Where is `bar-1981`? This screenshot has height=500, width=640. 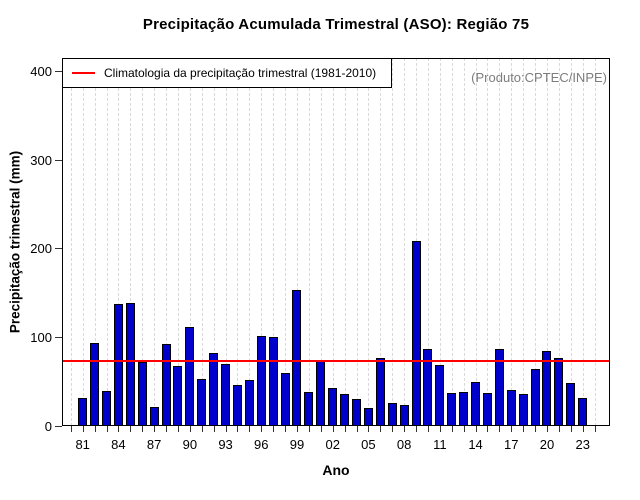 bar-1981 is located at coordinates (83, 412).